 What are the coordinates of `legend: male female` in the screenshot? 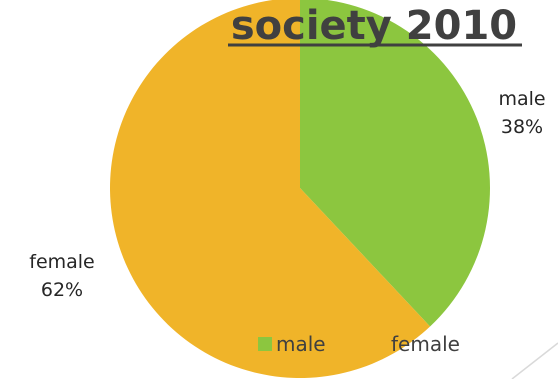 It's located at (359, 344).